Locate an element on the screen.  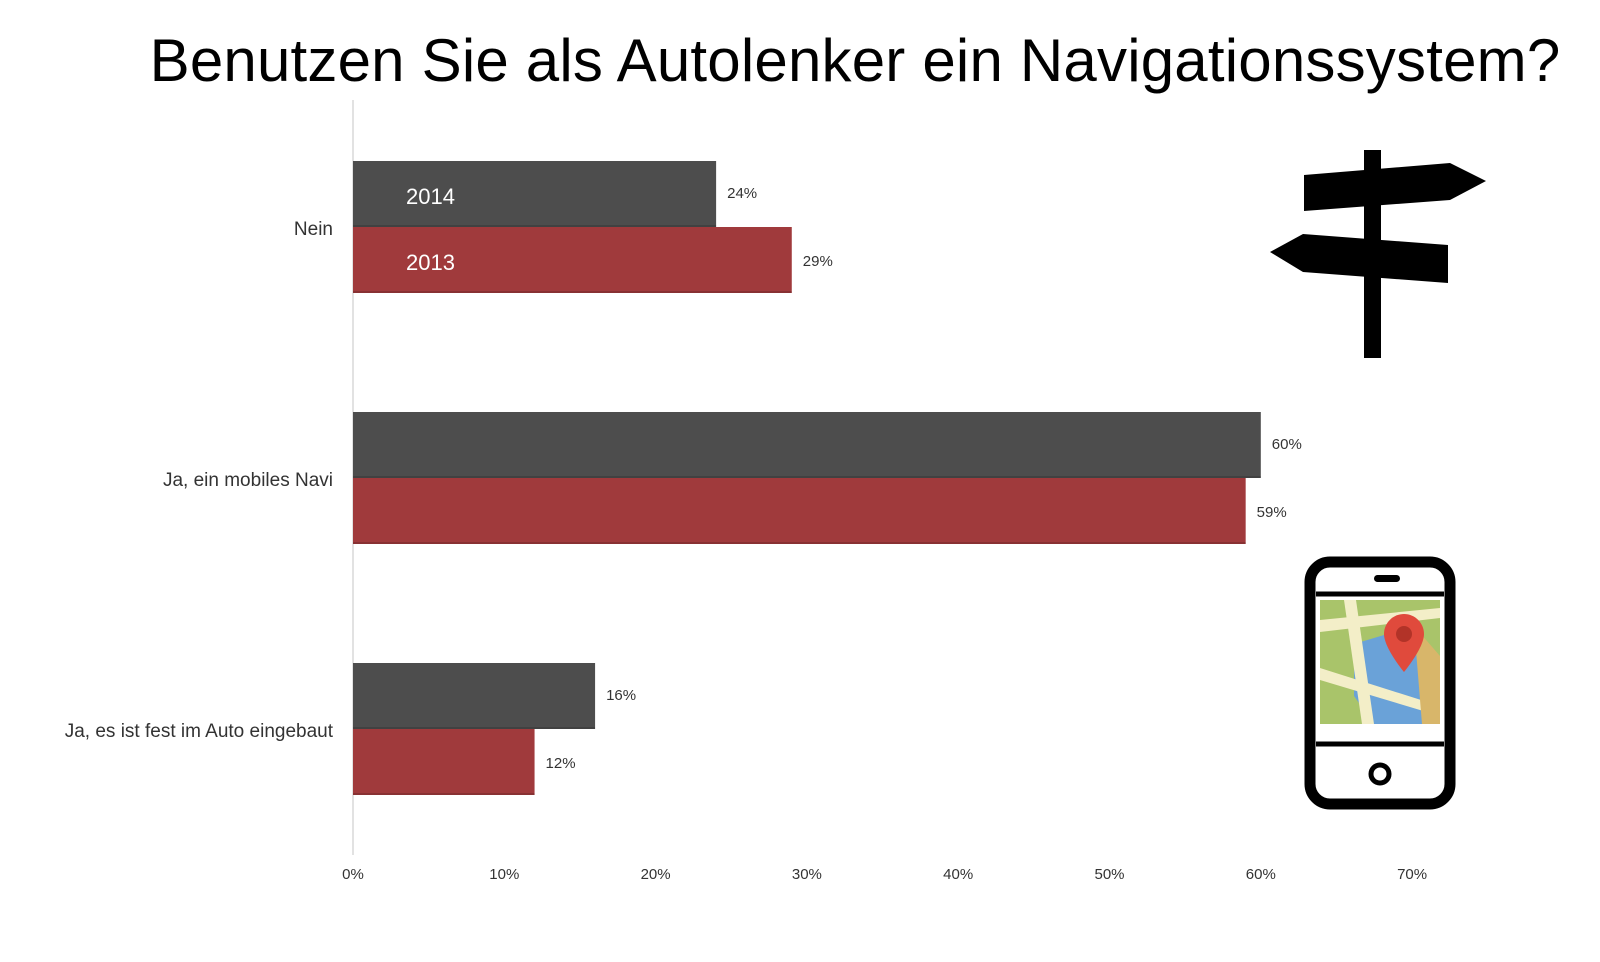
value-label: 16% is located at coordinates (621, 695).